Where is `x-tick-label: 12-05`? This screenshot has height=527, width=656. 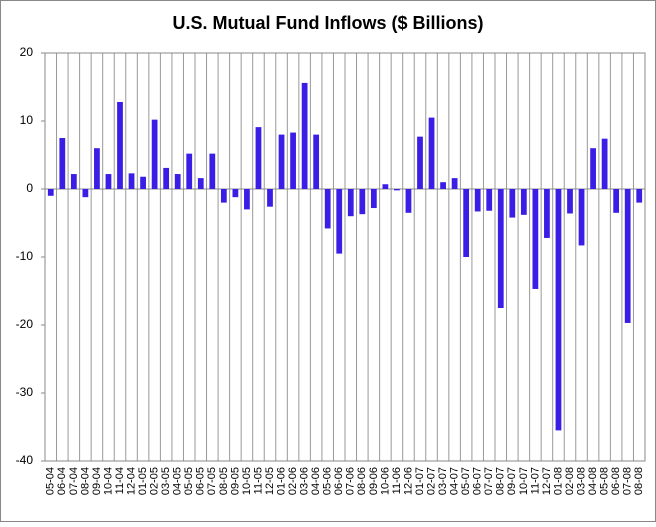
x-tick-label: 12-05 is located at coordinates (270, 481).